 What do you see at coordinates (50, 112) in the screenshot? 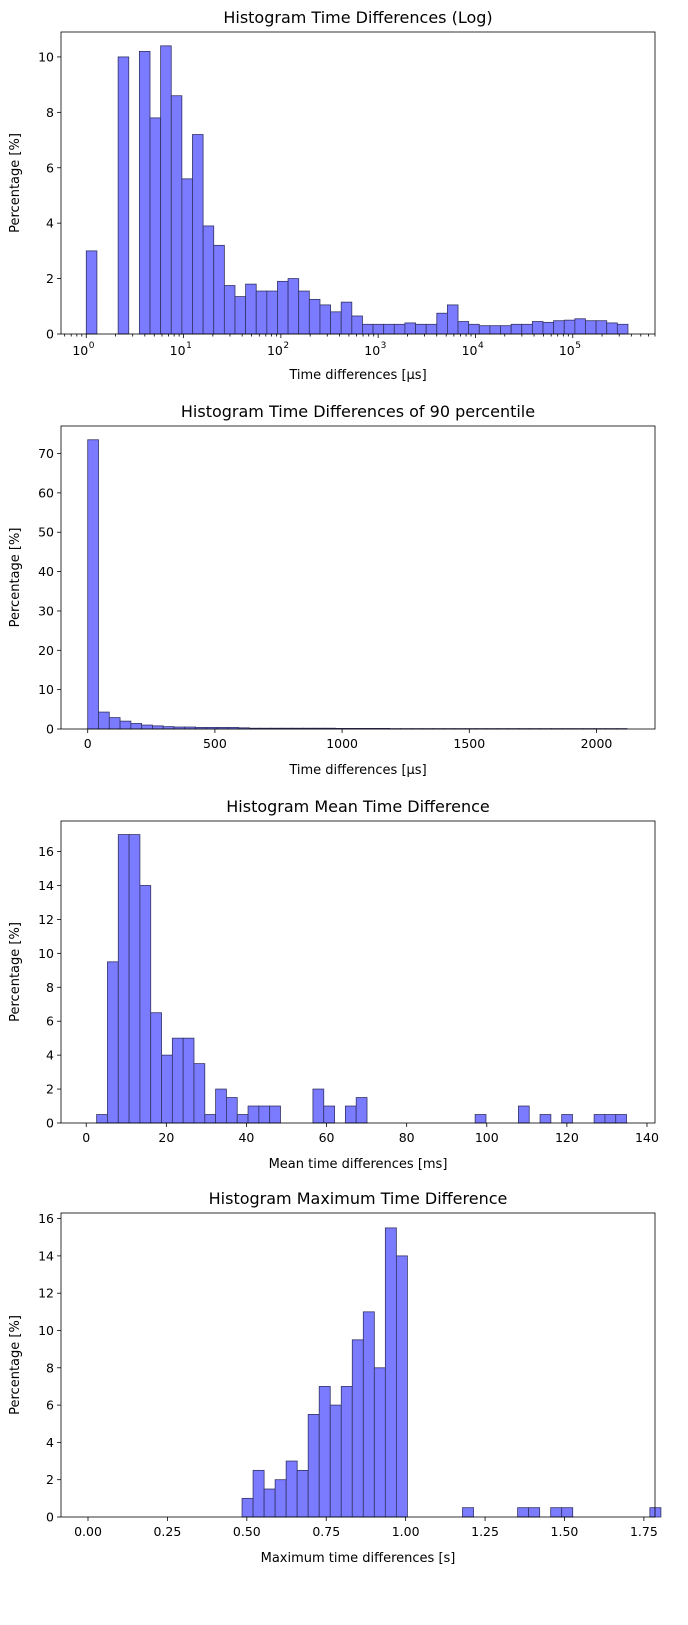
I see `y-tick-label: 8` at bounding box center [50, 112].